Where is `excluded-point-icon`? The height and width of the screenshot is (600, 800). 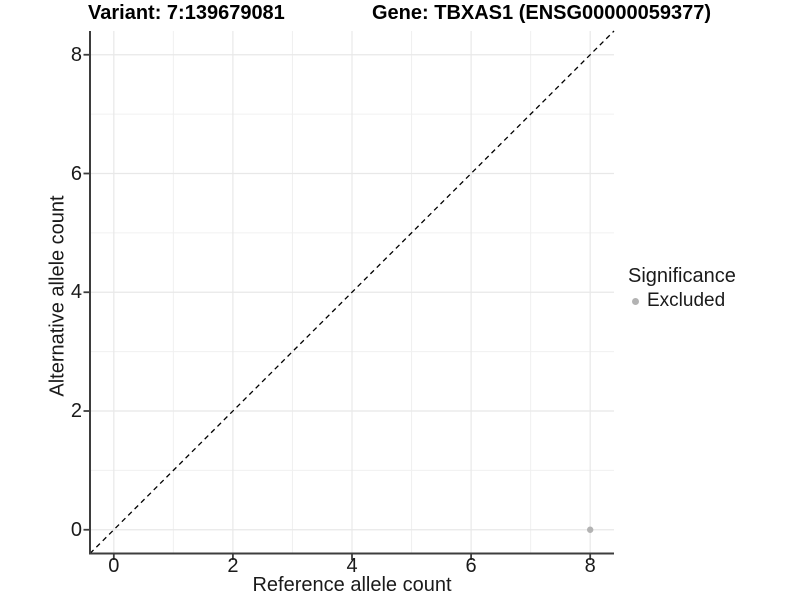 excluded-point-icon is located at coordinates (635, 301).